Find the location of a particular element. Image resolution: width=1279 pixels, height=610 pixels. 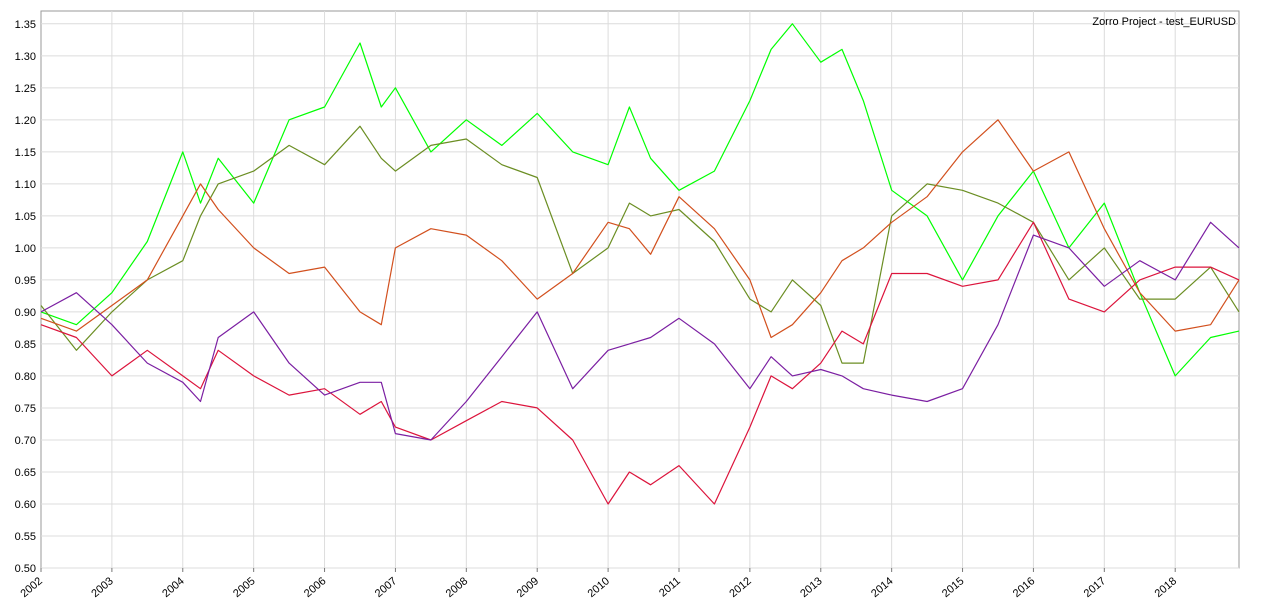

x-tick-label: 2016 is located at coordinates (1024, 587).